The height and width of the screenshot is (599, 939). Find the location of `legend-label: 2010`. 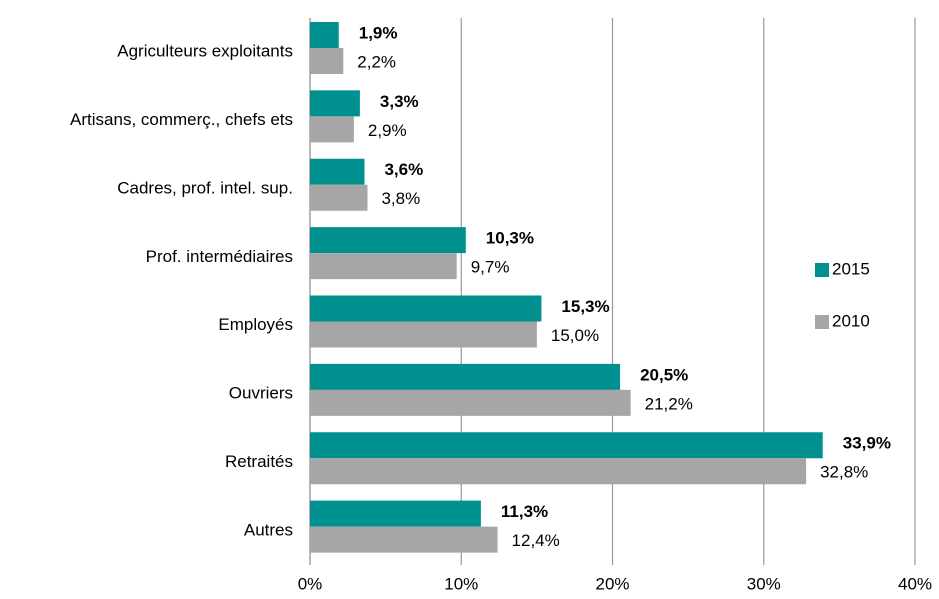

legend-label: 2010 is located at coordinates (851, 320).